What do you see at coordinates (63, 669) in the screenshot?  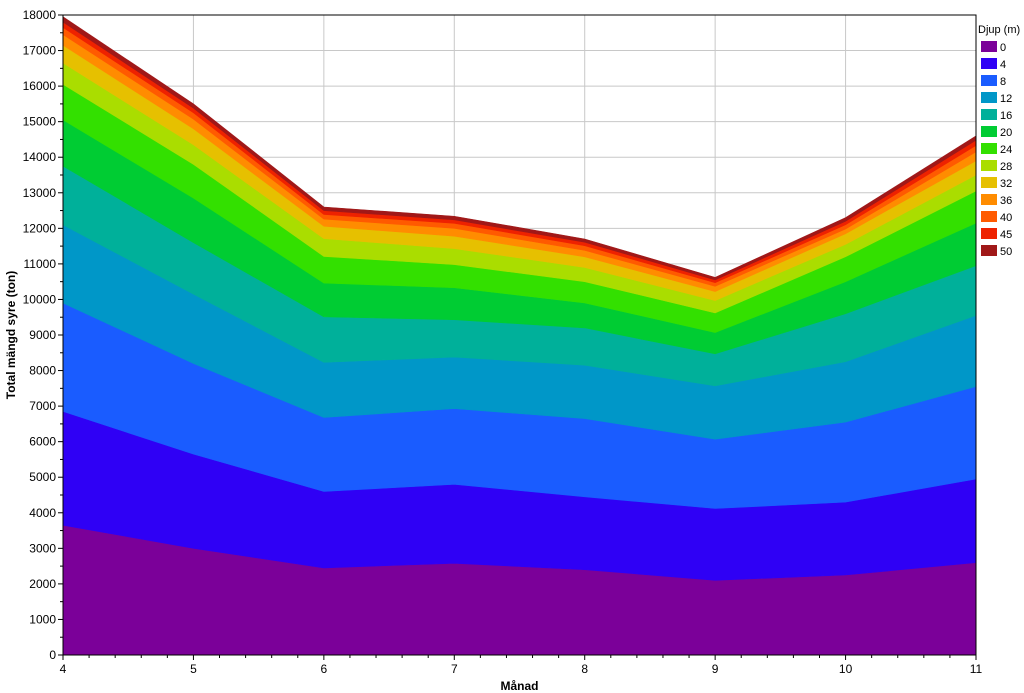 I see `x-tick-label-4: 4` at bounding box center [63, 669].